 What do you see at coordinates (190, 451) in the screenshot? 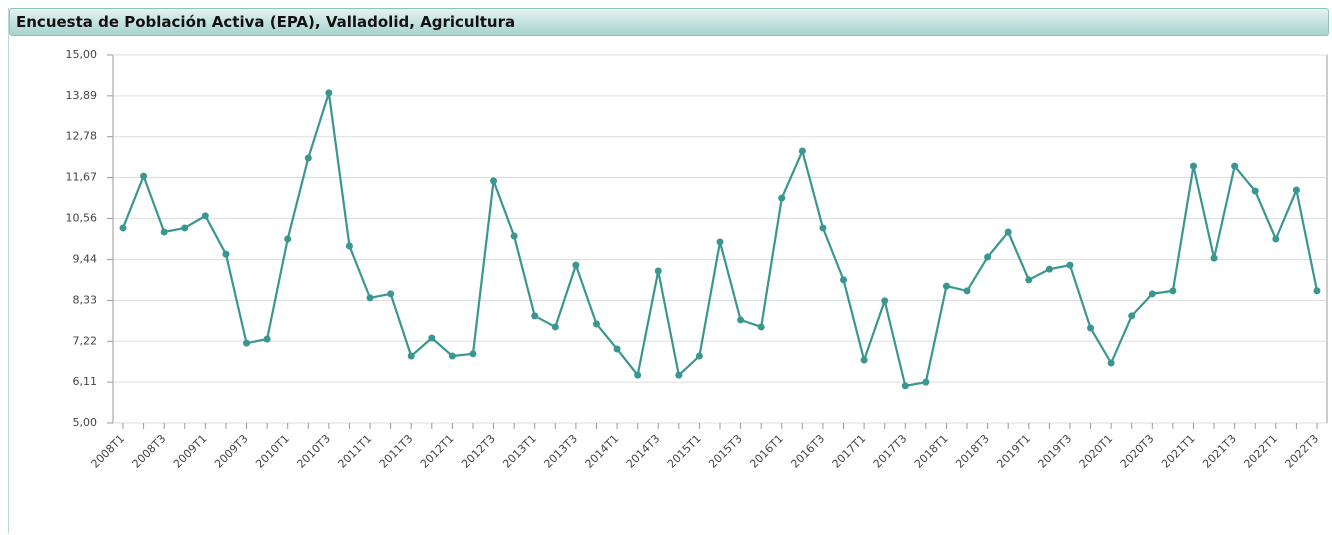
I see `x-tick-label: 2009T1` at bounding box center [190, 451].